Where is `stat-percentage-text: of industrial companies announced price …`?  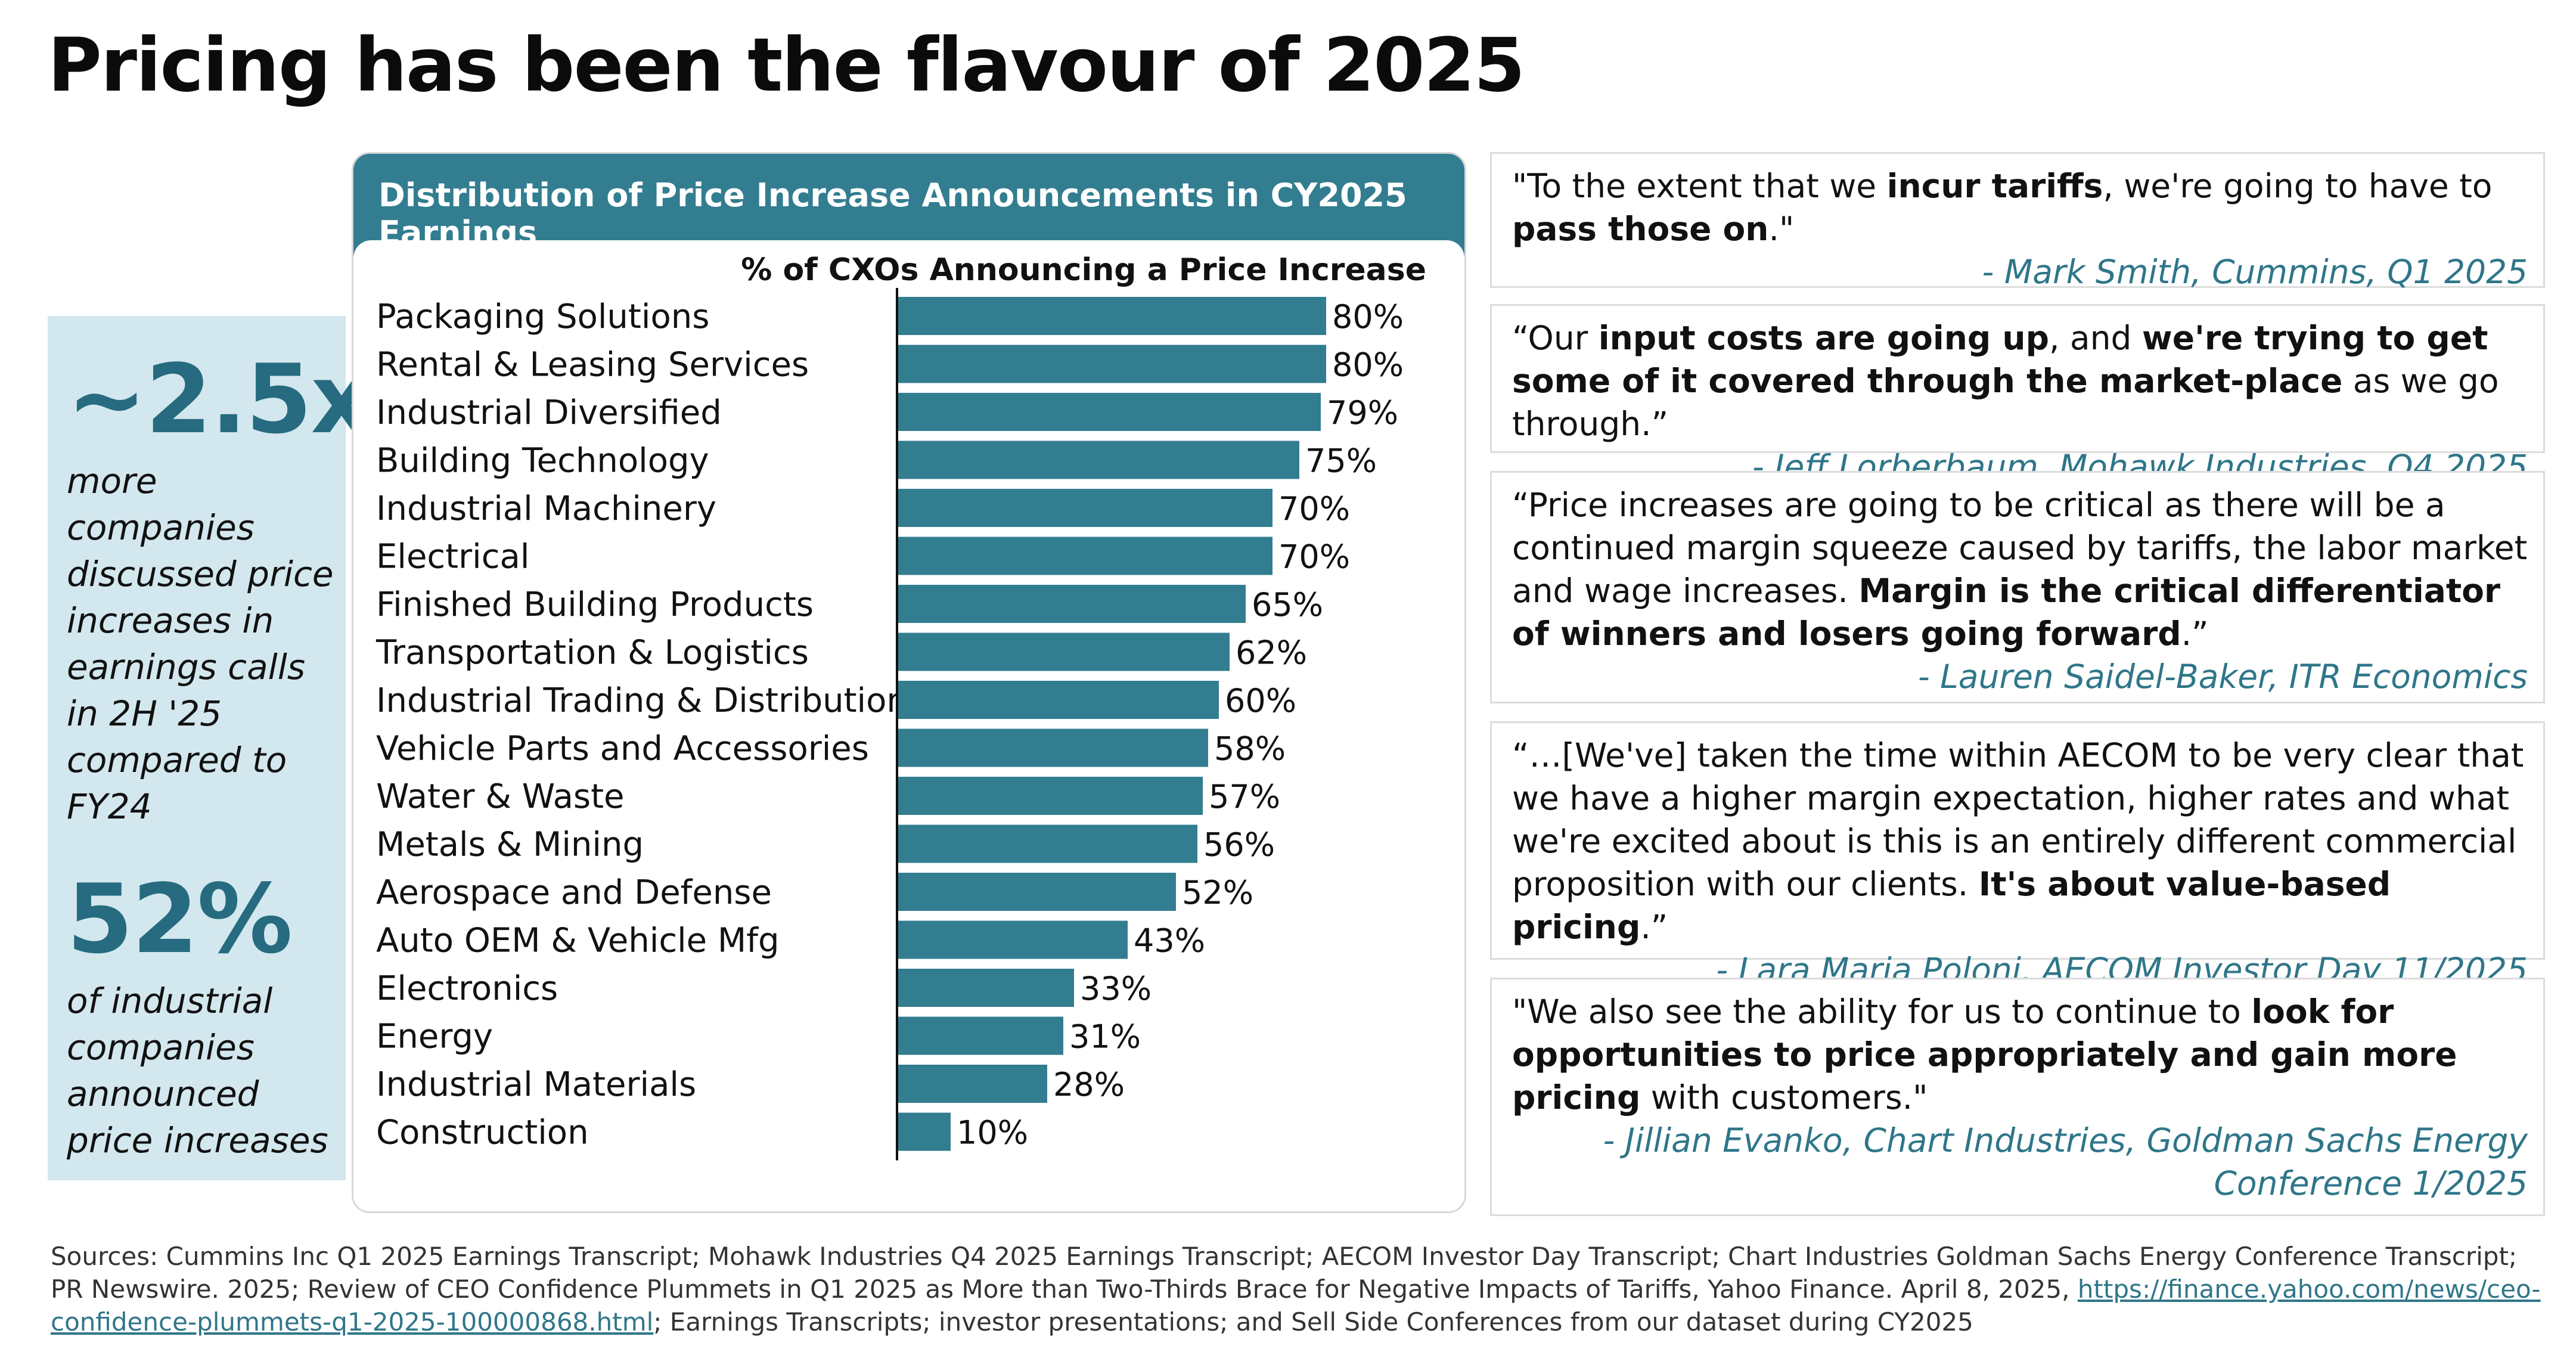
stat-percentage-text: of industrial companies announced price … is located at coordinates (198, 1071).